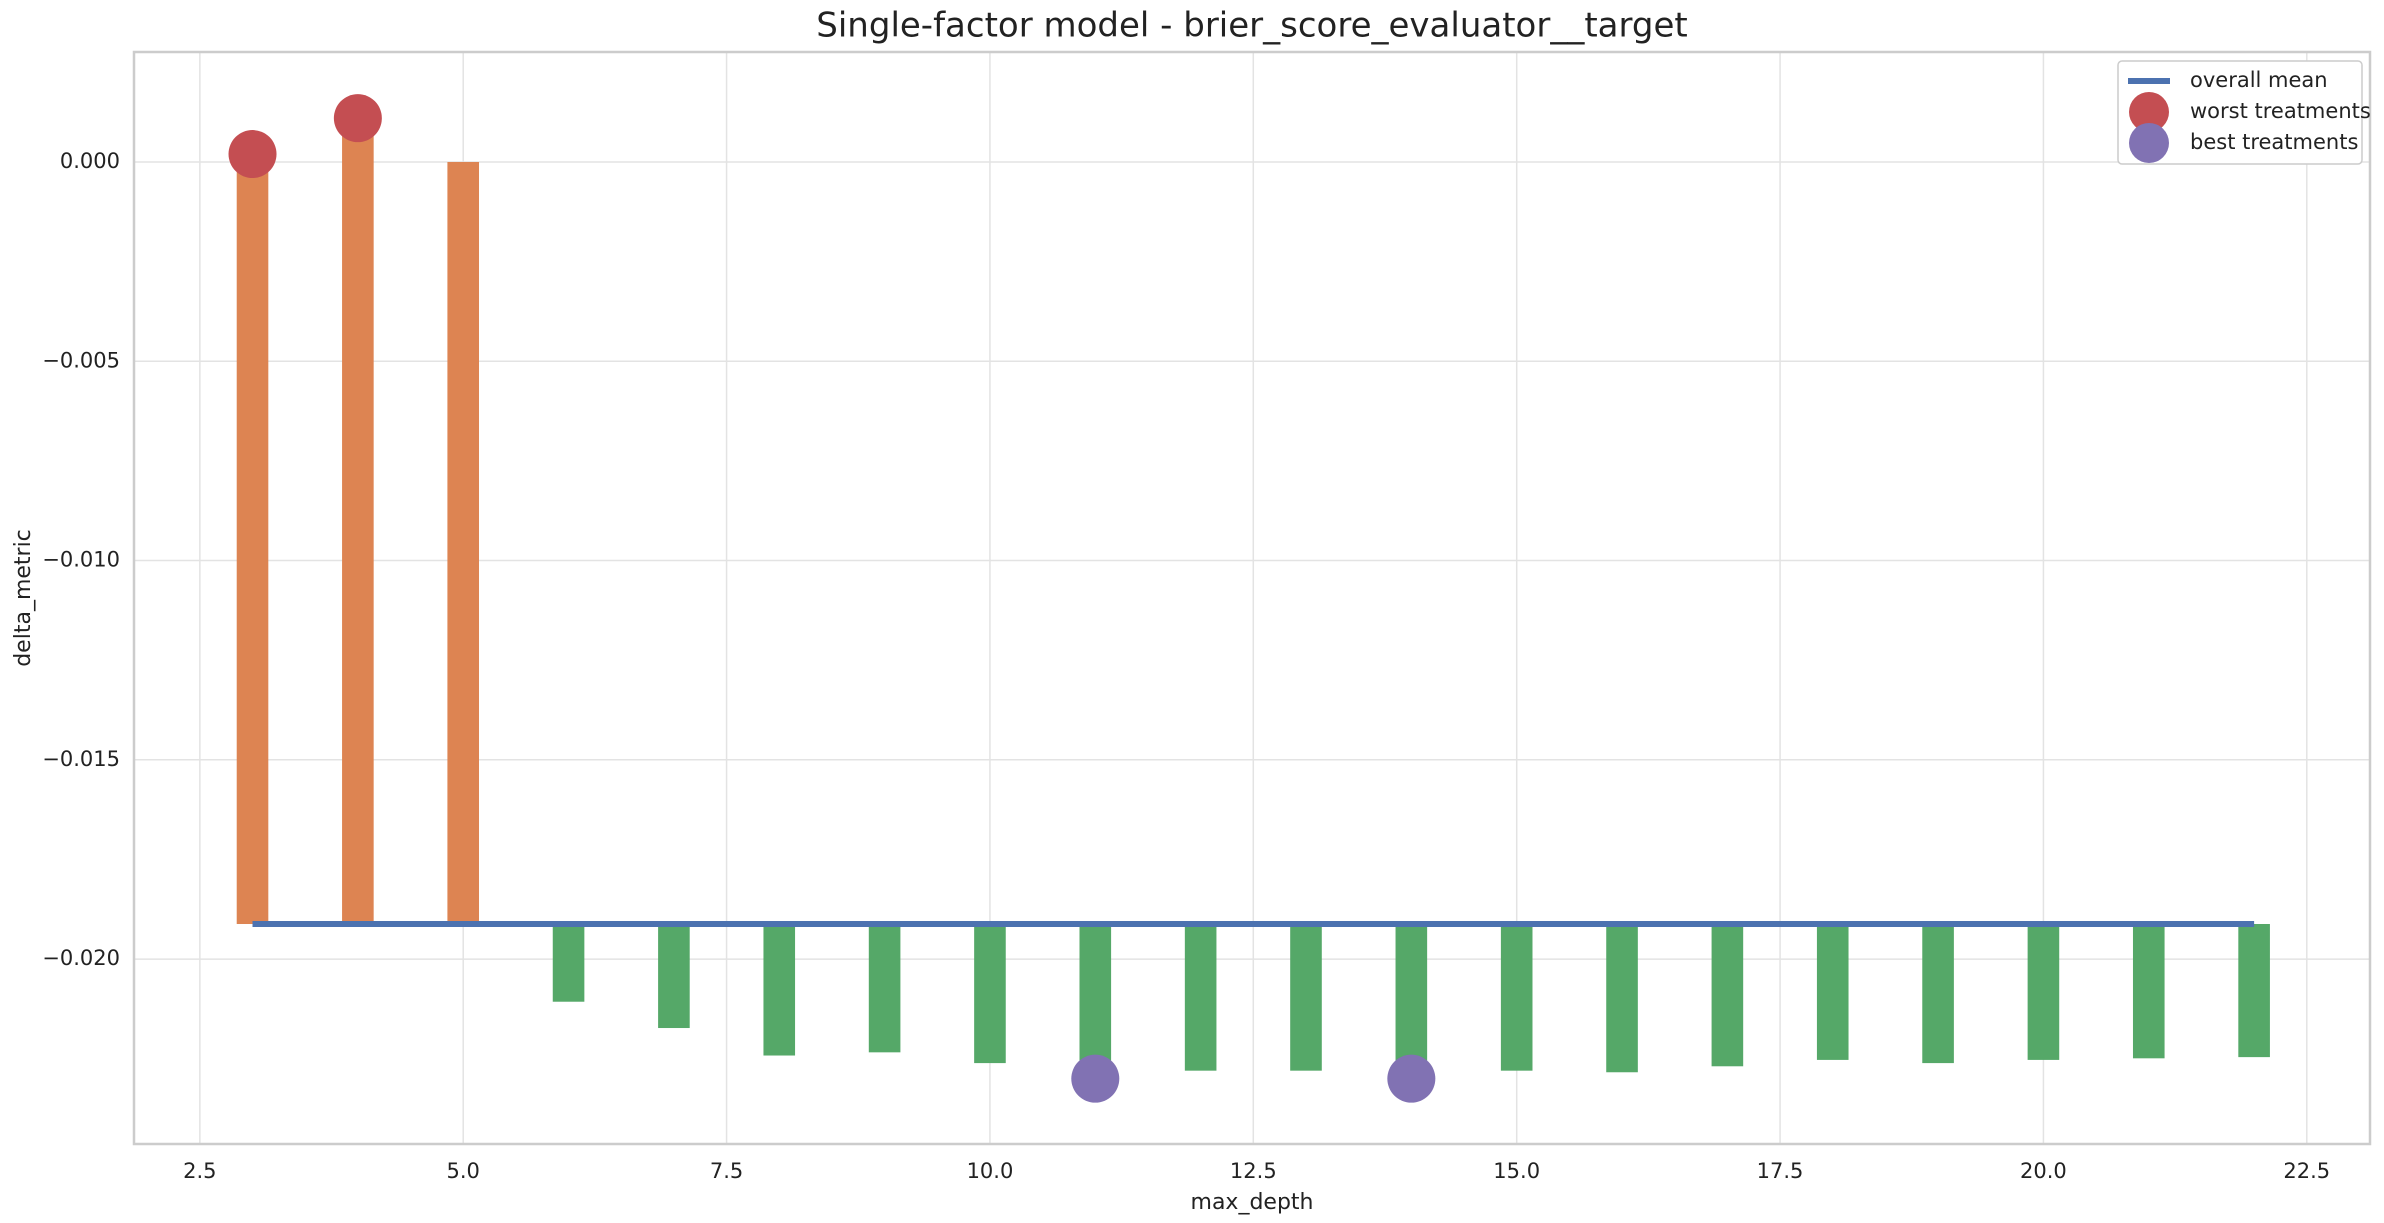 The height and width of the screenshot is (1223, 2384). What do you see at coordinates (81, 958) in the screenshot?
I see `y-tick-label: −0.020` at bounding box center [81, 958].